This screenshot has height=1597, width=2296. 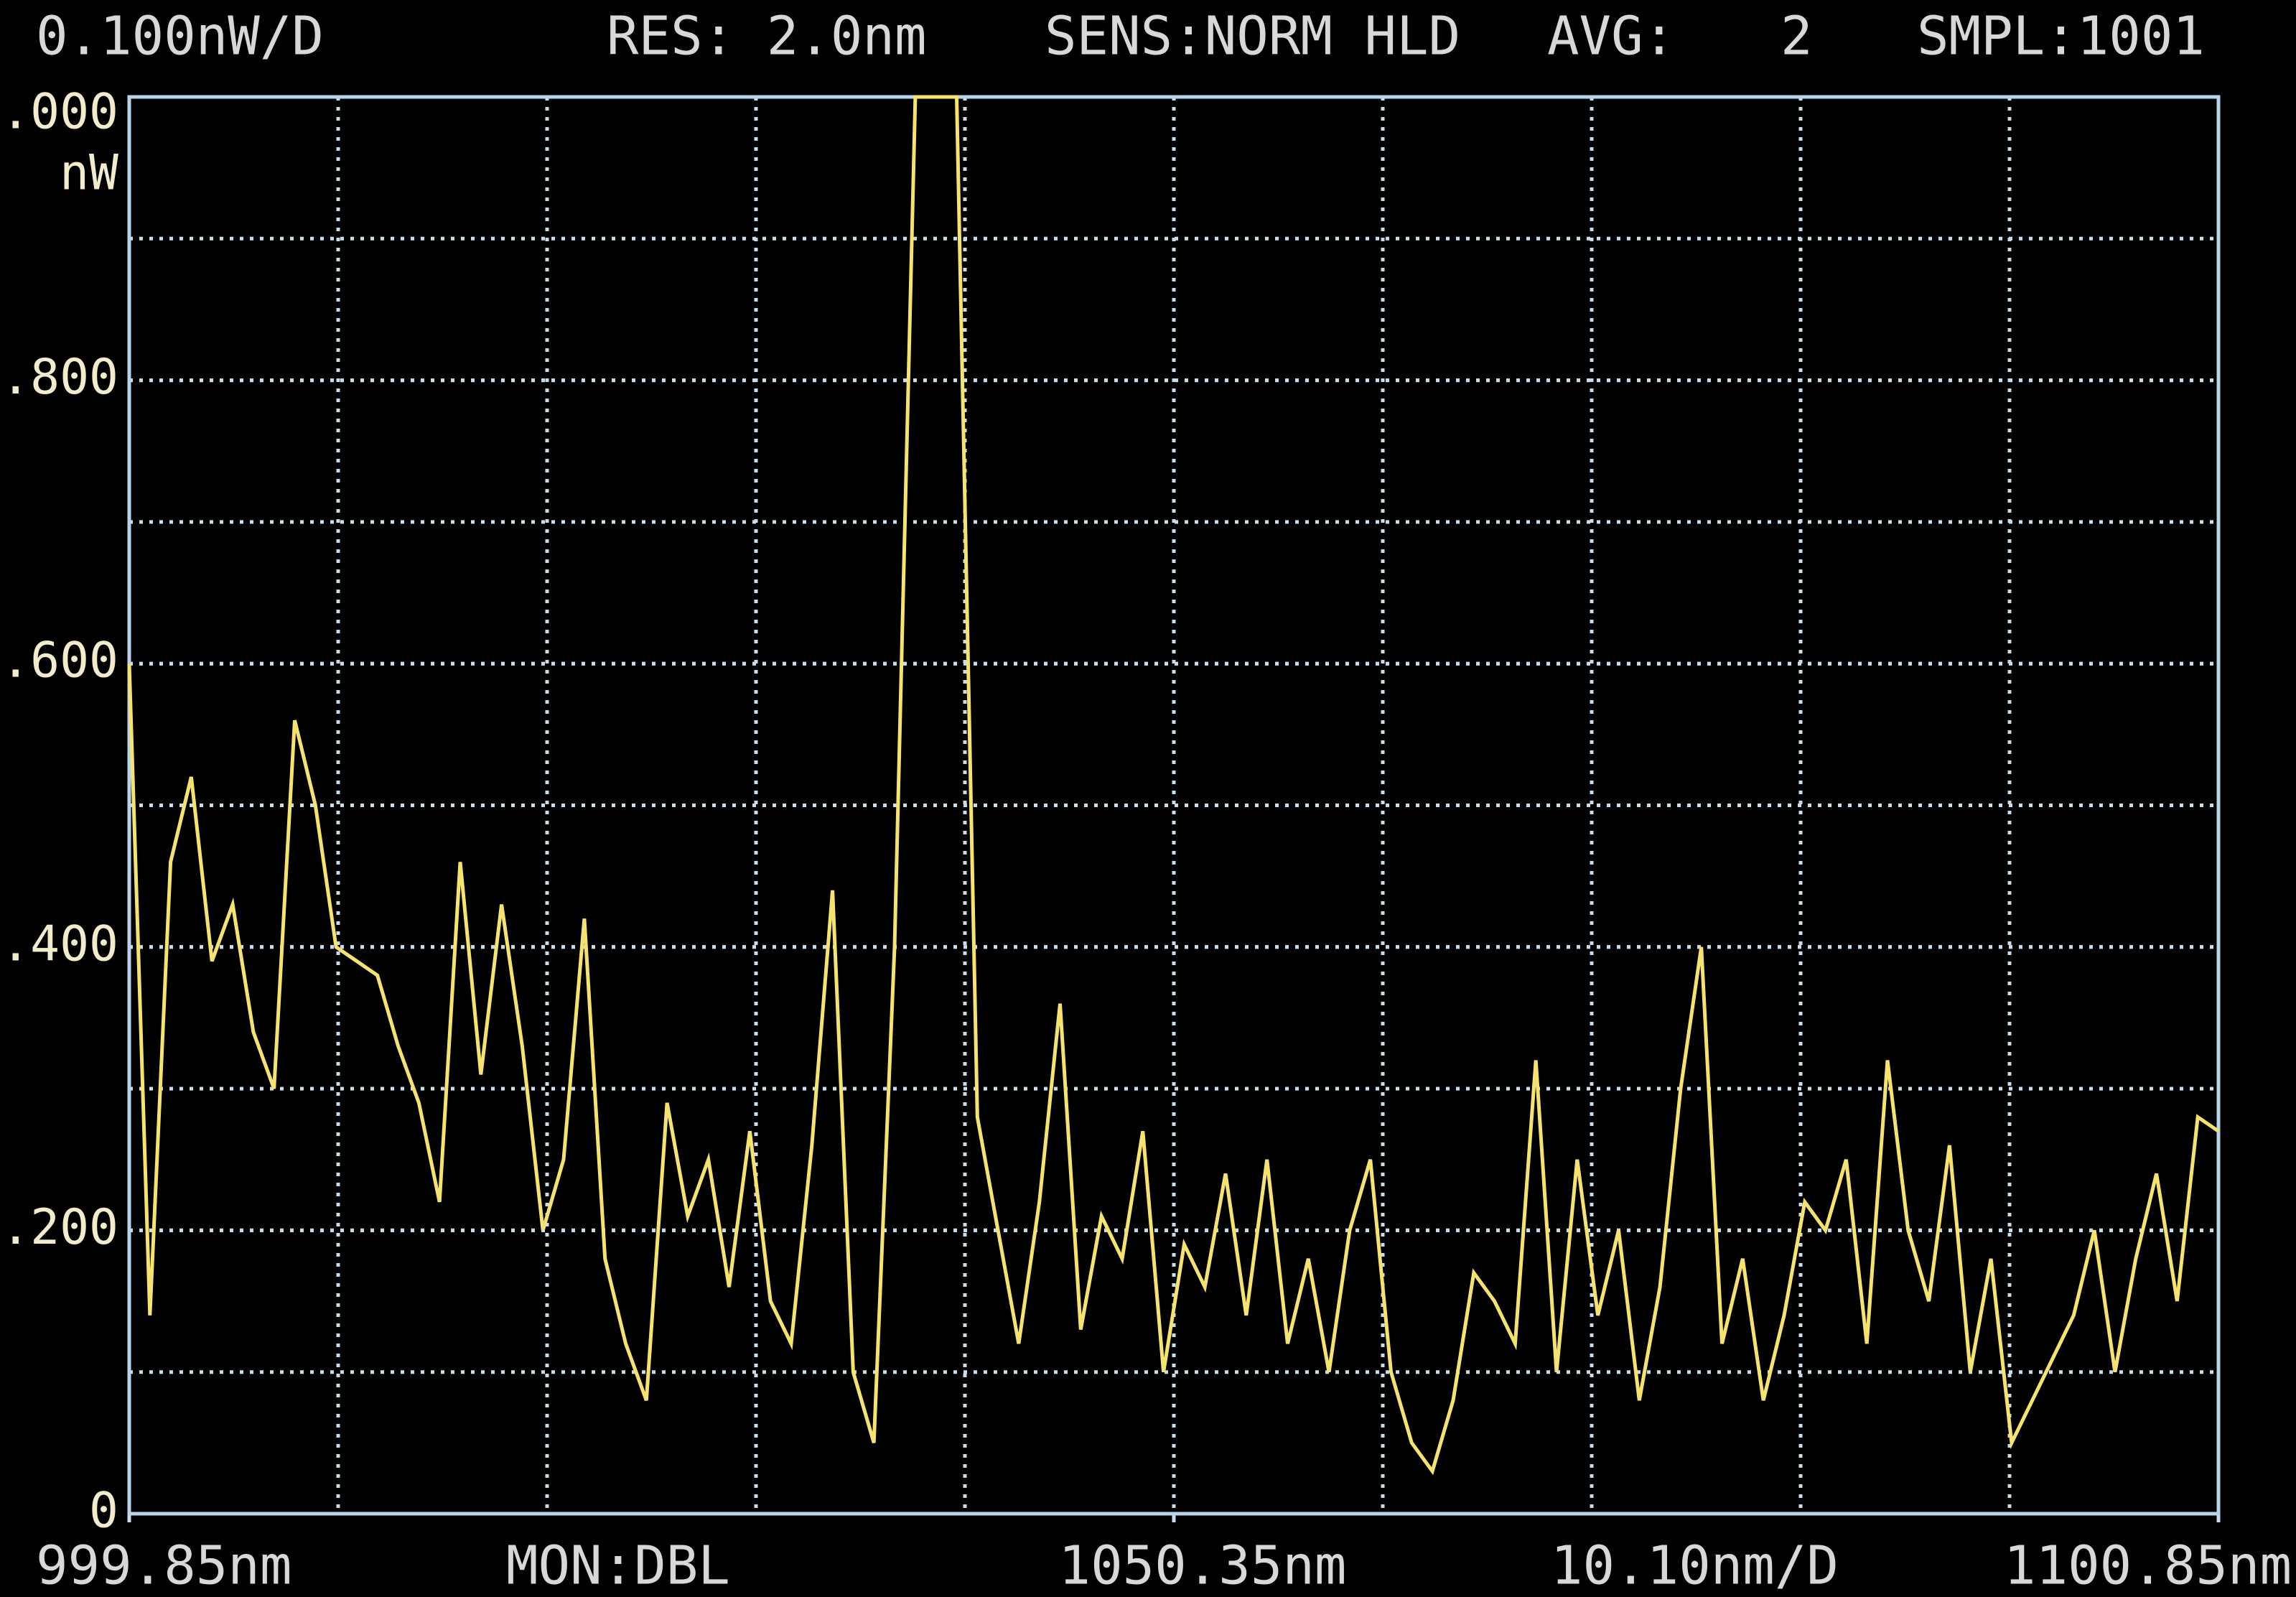 What do you see at coordinates (59, 1227) in the screenshot?
I see `y-tick-label: 0.200` at bounding box center [59, 1227].